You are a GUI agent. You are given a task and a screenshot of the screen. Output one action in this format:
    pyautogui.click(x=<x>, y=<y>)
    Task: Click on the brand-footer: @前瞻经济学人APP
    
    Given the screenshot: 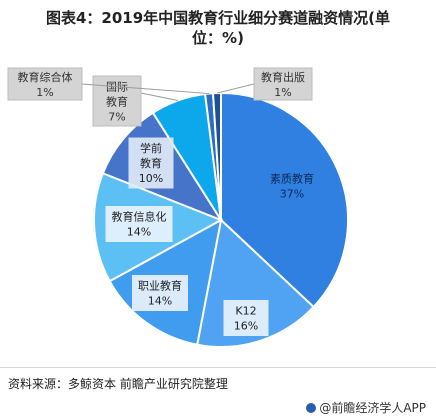 What is the action you would take?
    pyautogui.click(x=366, y=407)
    